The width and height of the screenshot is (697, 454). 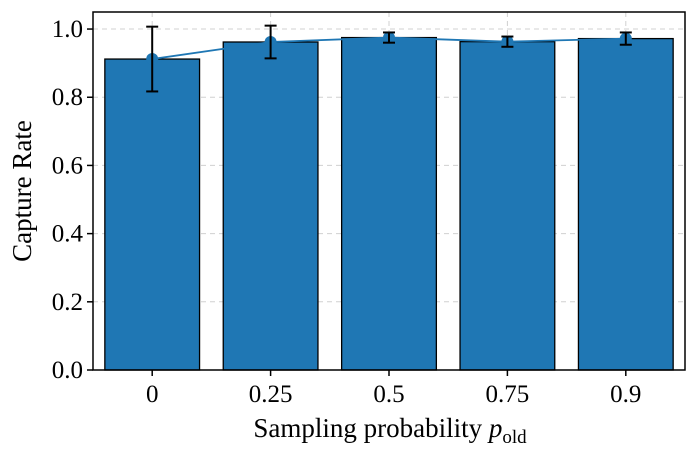 I want to click on y-tick-label: 0.6, so click(x=67, y=165).